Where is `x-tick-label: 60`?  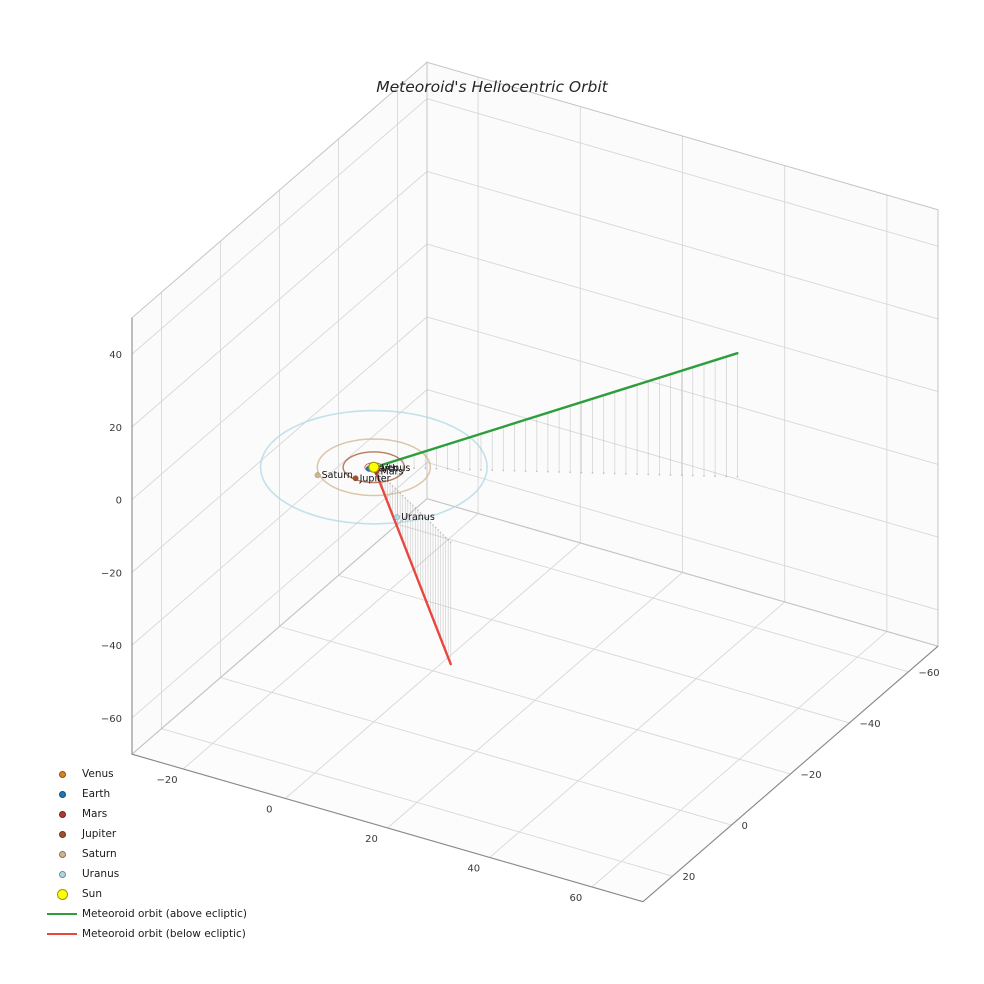 x-tick-label: 60 is located at coordinates (576, 898).